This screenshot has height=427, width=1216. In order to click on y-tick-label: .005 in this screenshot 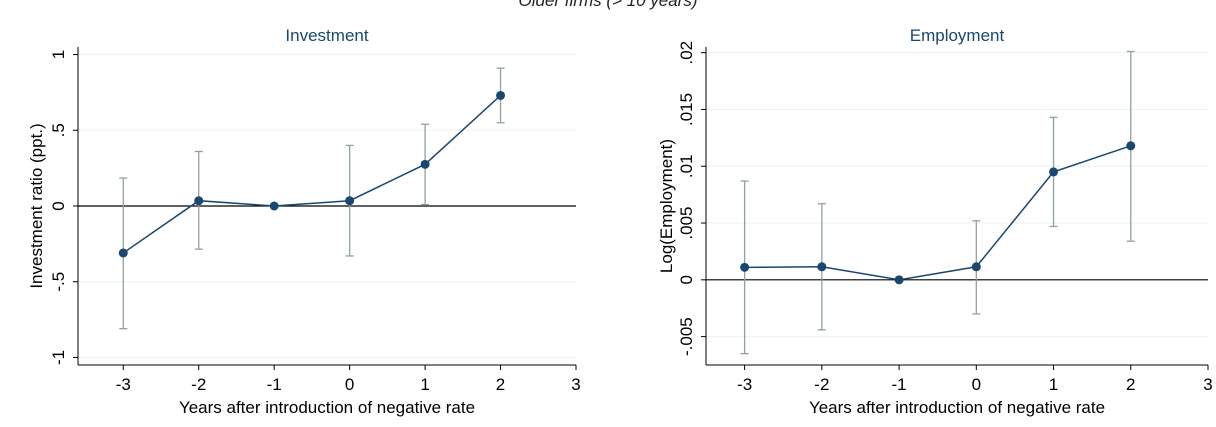, I will do `click(686, 222)`.